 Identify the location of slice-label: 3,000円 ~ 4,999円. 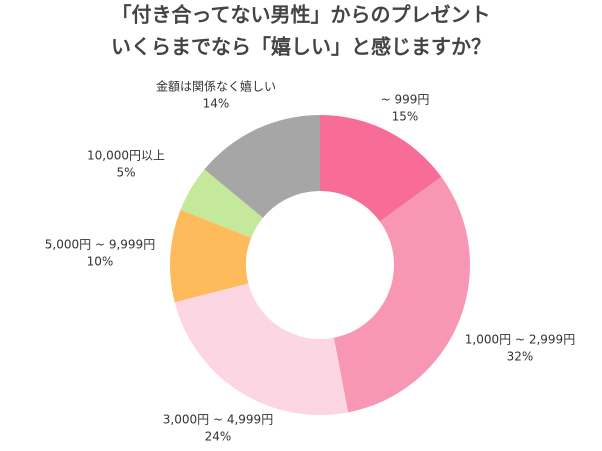
(218, 420).